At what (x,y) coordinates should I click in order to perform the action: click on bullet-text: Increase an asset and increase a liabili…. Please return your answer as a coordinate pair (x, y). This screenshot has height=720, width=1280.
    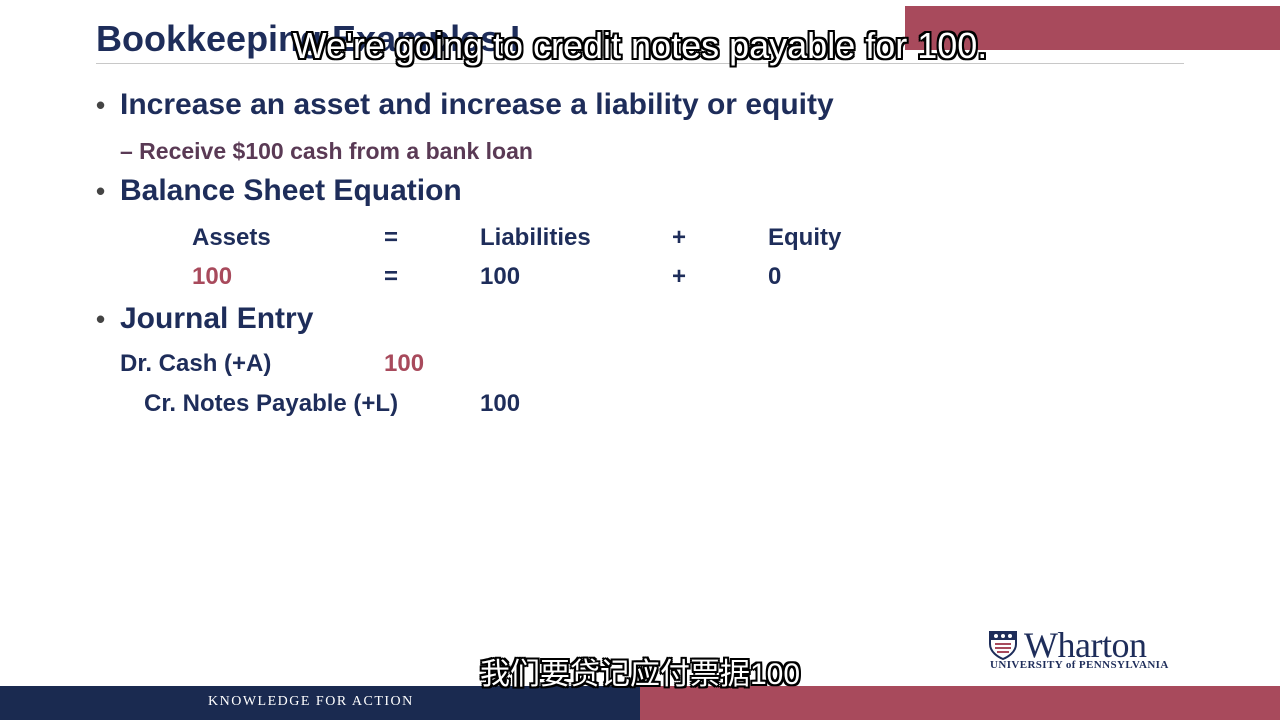
    Looking at the image, I should click on (477, 104).